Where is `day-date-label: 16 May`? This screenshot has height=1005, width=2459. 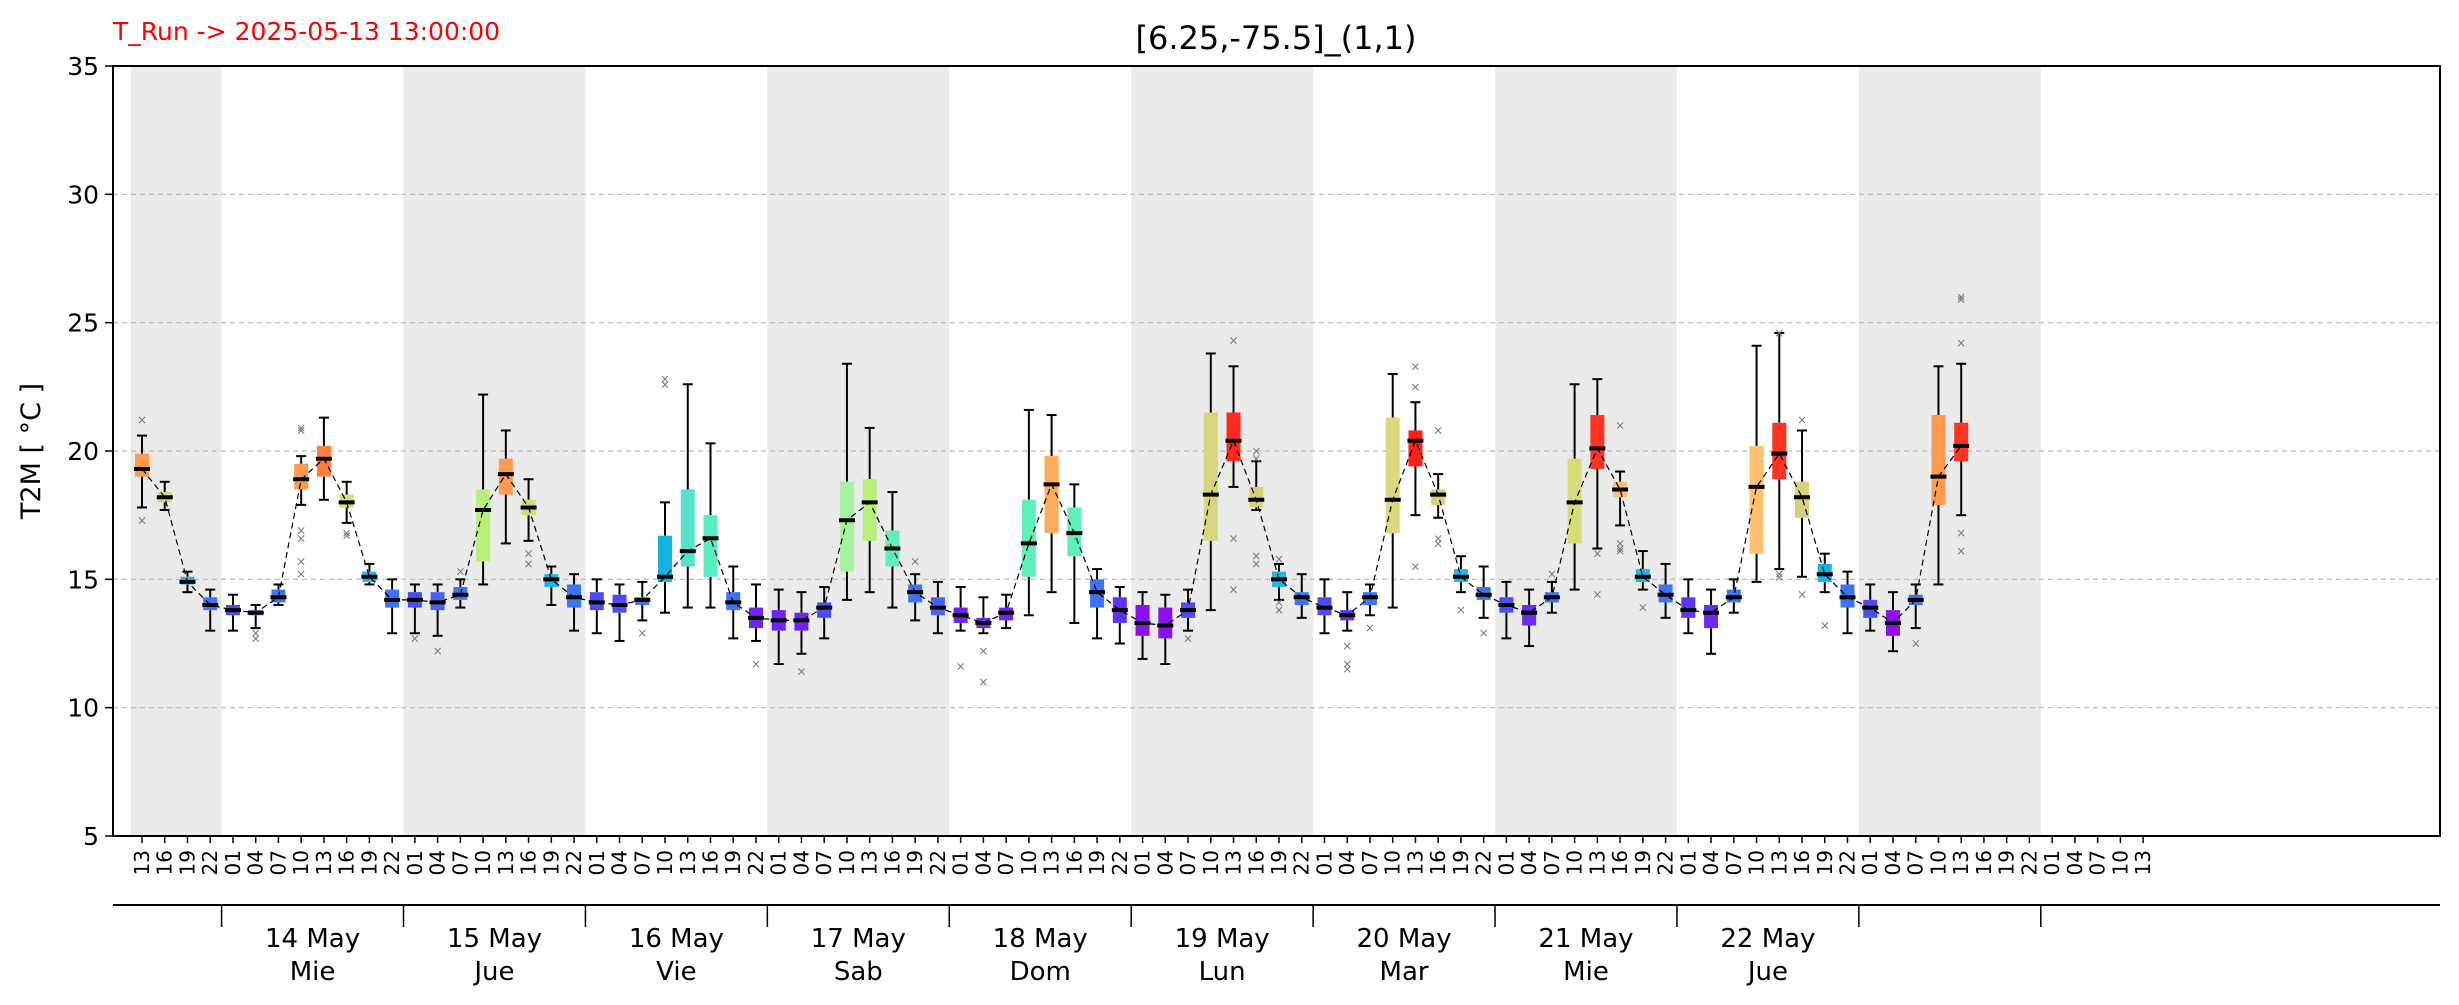
day-date-label: 16 May is located at coordinates (676, 939).